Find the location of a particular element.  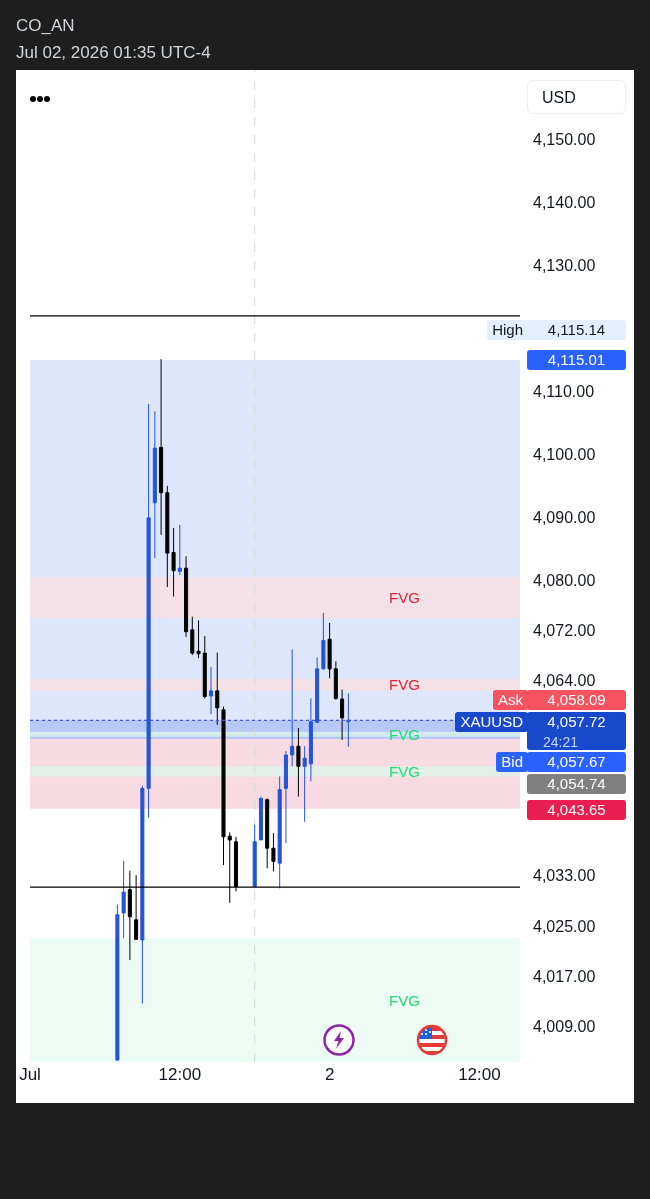

text: 4,115.01 is located at coordinates (576, 360).